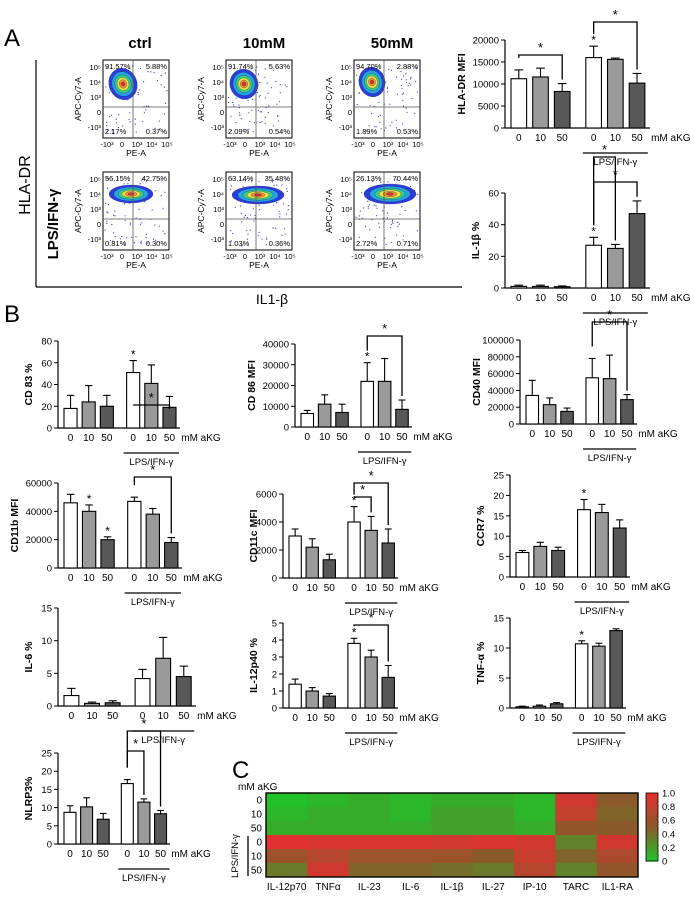 The image size is (695, 914). Describe the element at coordinates (388, 256) in the screenshot. I see `x-tick-label: 10³` at that location.